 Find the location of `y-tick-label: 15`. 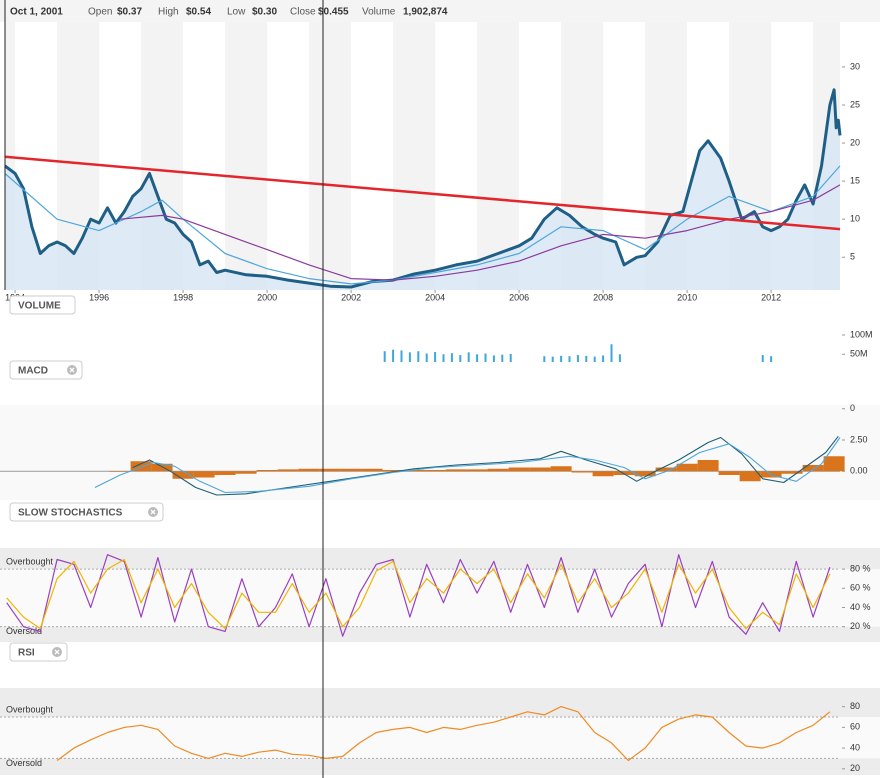

y-tick-label: 15 is located at coordinates (855, 181).